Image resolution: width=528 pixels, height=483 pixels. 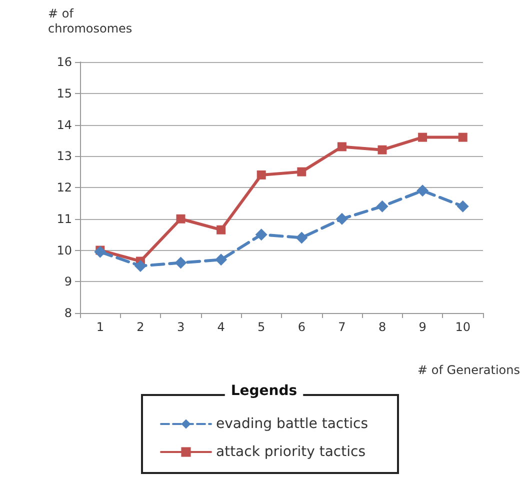 What do you see at coordinates (100, 327) in the screenshot?
I see `x-tick-label: 1` at bounding box center [100, 327].